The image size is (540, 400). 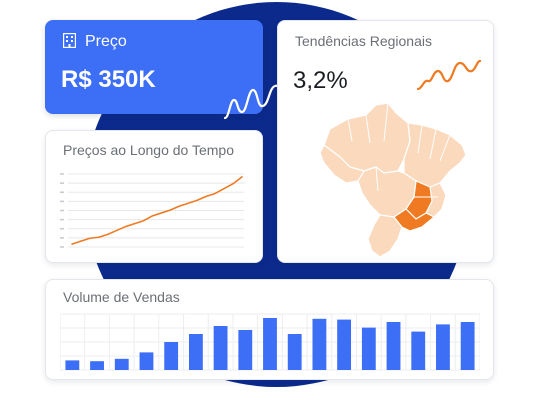 What do you see at coordinates (414, 220) in the screenshot?
I see `region-highlight-sp` at bounding box center [414, 220].